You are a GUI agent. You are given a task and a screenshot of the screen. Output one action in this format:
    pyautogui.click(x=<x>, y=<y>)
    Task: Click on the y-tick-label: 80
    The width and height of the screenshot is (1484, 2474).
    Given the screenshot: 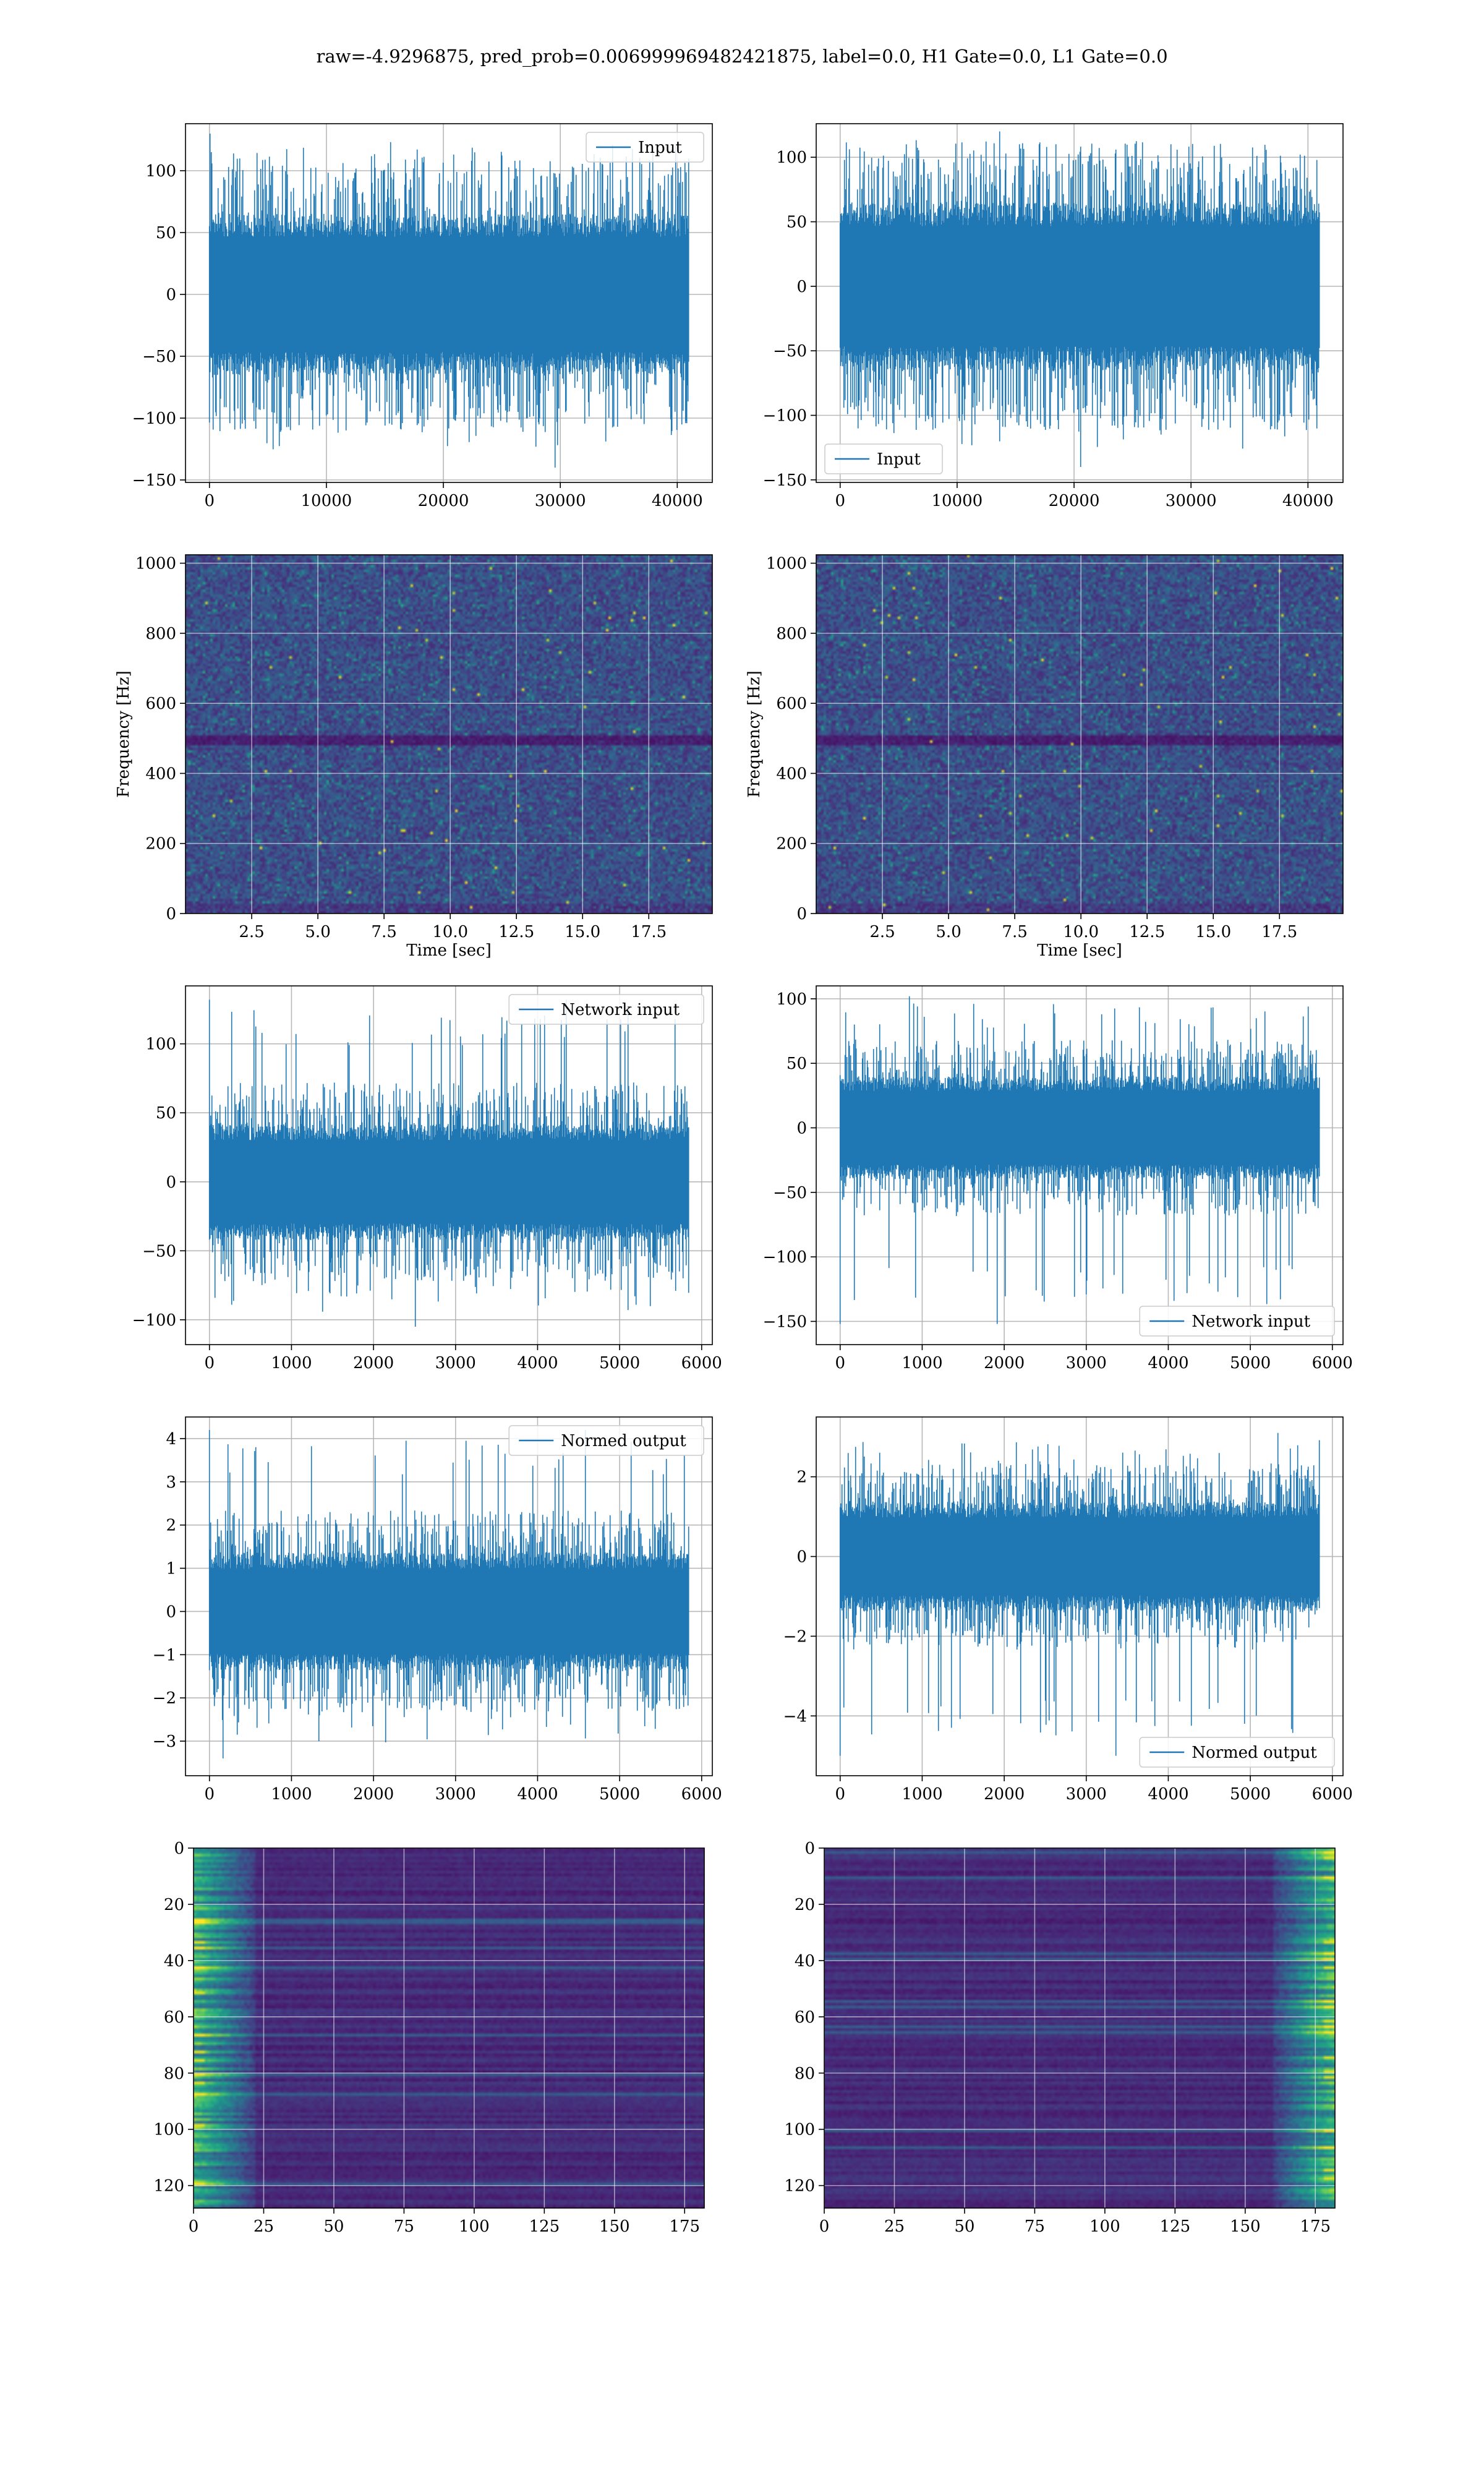 What is the action you would take?
    pyautogui.click(x=174, y=2074)
    